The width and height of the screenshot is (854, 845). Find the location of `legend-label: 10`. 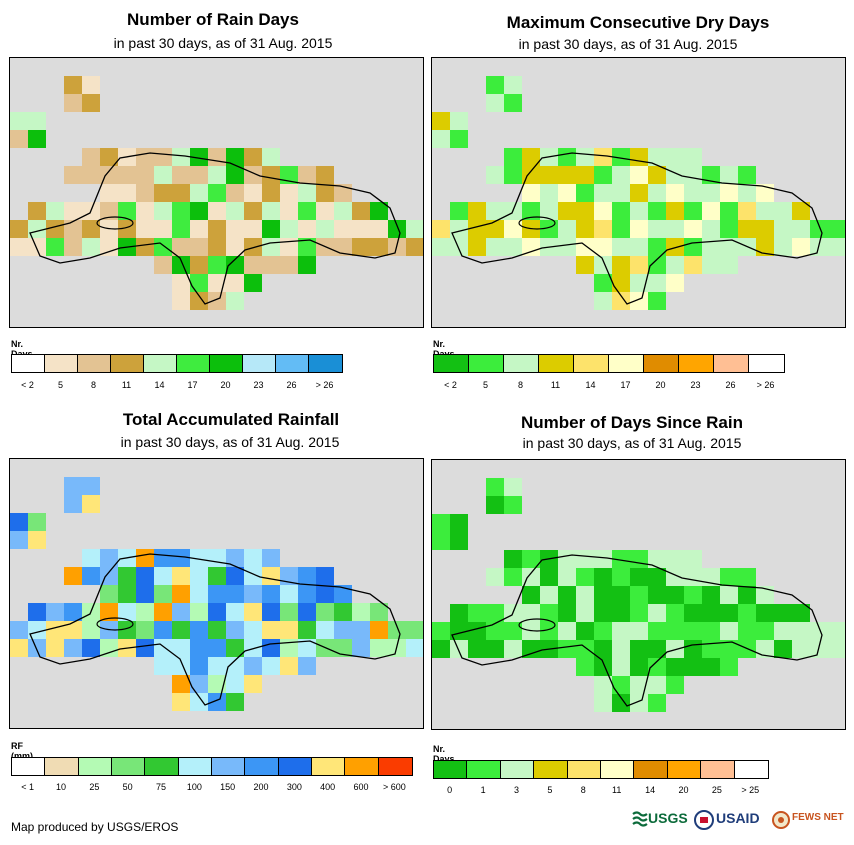

legend-label: 10 is located at coordinates (61, 787).